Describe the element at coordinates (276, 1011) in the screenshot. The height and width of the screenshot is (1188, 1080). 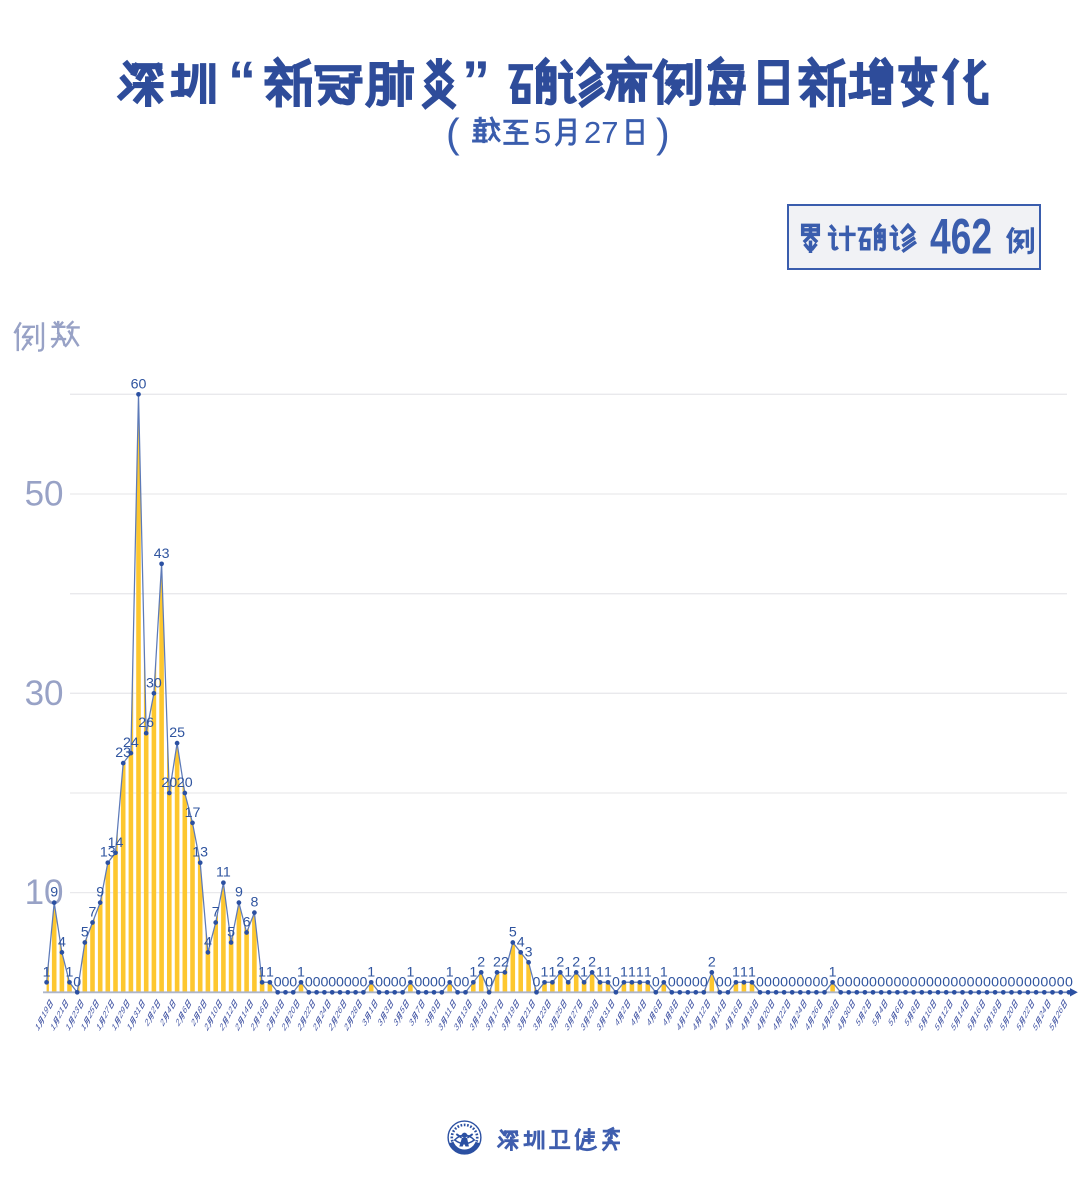
I see `svg-text: 18` at that location.